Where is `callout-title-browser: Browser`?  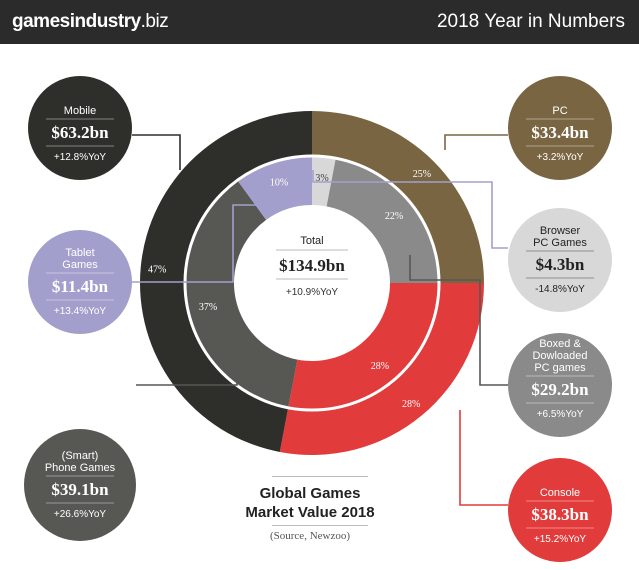 callout-title-browser: Browser is located at coordinates (560, 231).